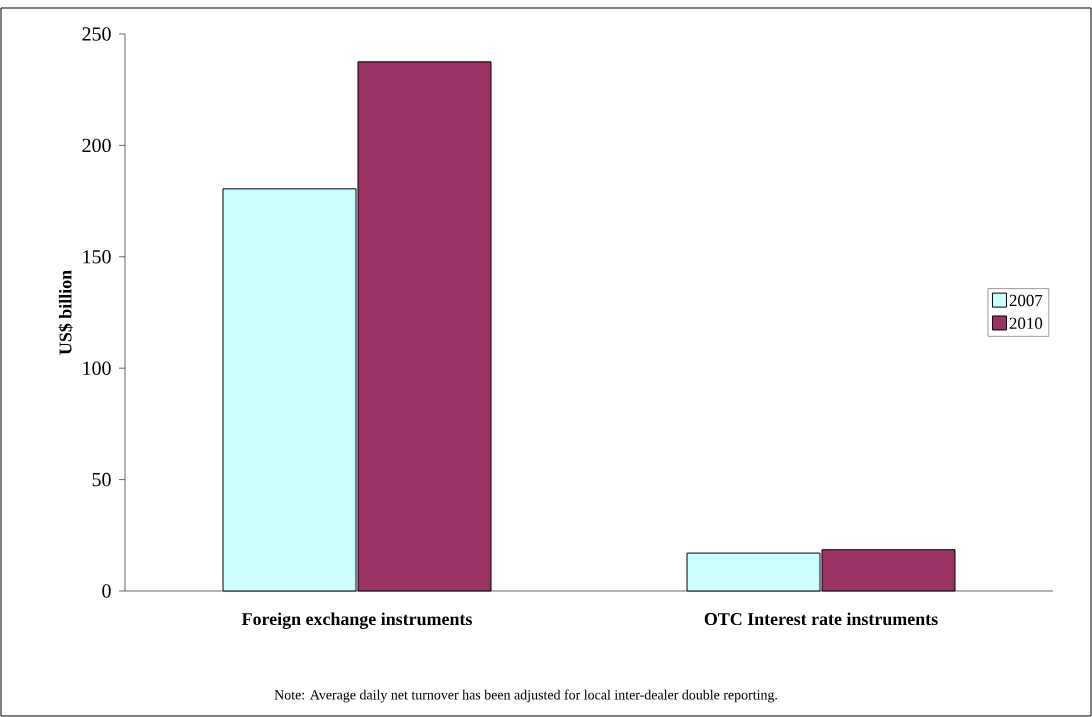 The height and width of the screenshot is (717, 1092). Describe the element at coordinates (525, 696) in the screenshot. I see `text: Note: Average daily net turnover has been adjusted for local inter-dealer double reporting.` at that location.